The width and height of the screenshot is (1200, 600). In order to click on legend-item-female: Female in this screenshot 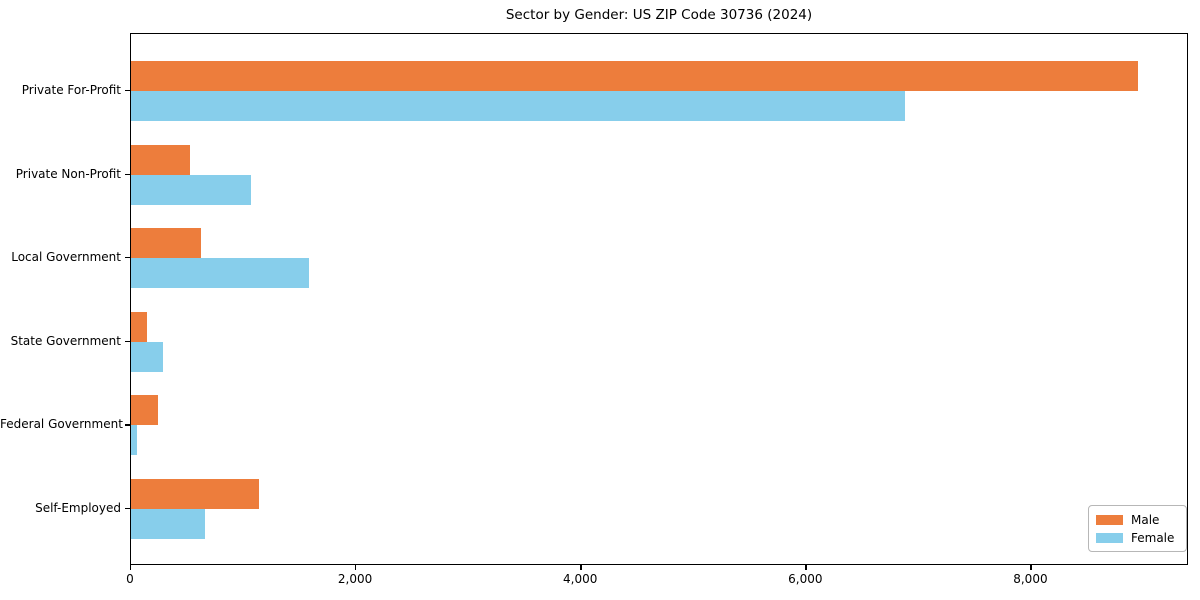, I will do `click(1137, 538)`.